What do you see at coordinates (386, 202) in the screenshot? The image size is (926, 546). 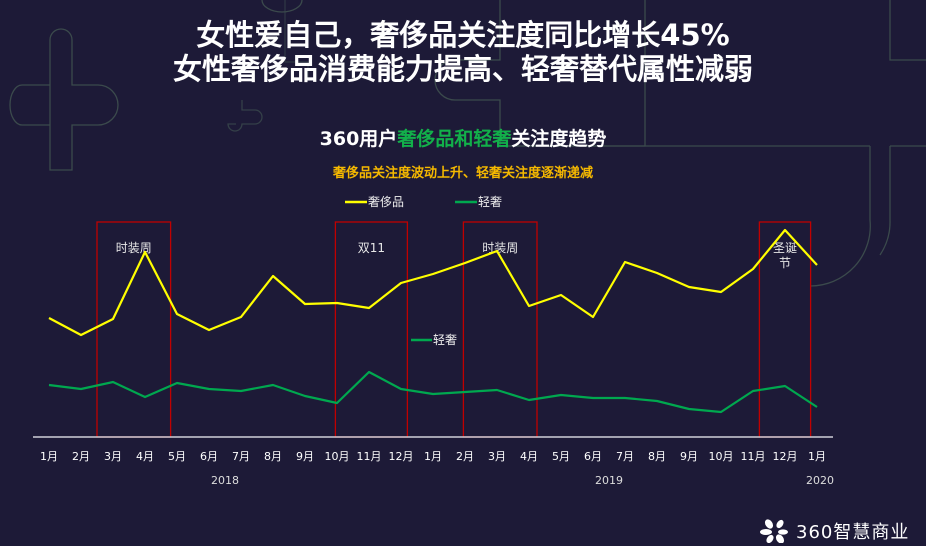 I see `legend-label: 奢侈品` at bounding box center [386, 202].